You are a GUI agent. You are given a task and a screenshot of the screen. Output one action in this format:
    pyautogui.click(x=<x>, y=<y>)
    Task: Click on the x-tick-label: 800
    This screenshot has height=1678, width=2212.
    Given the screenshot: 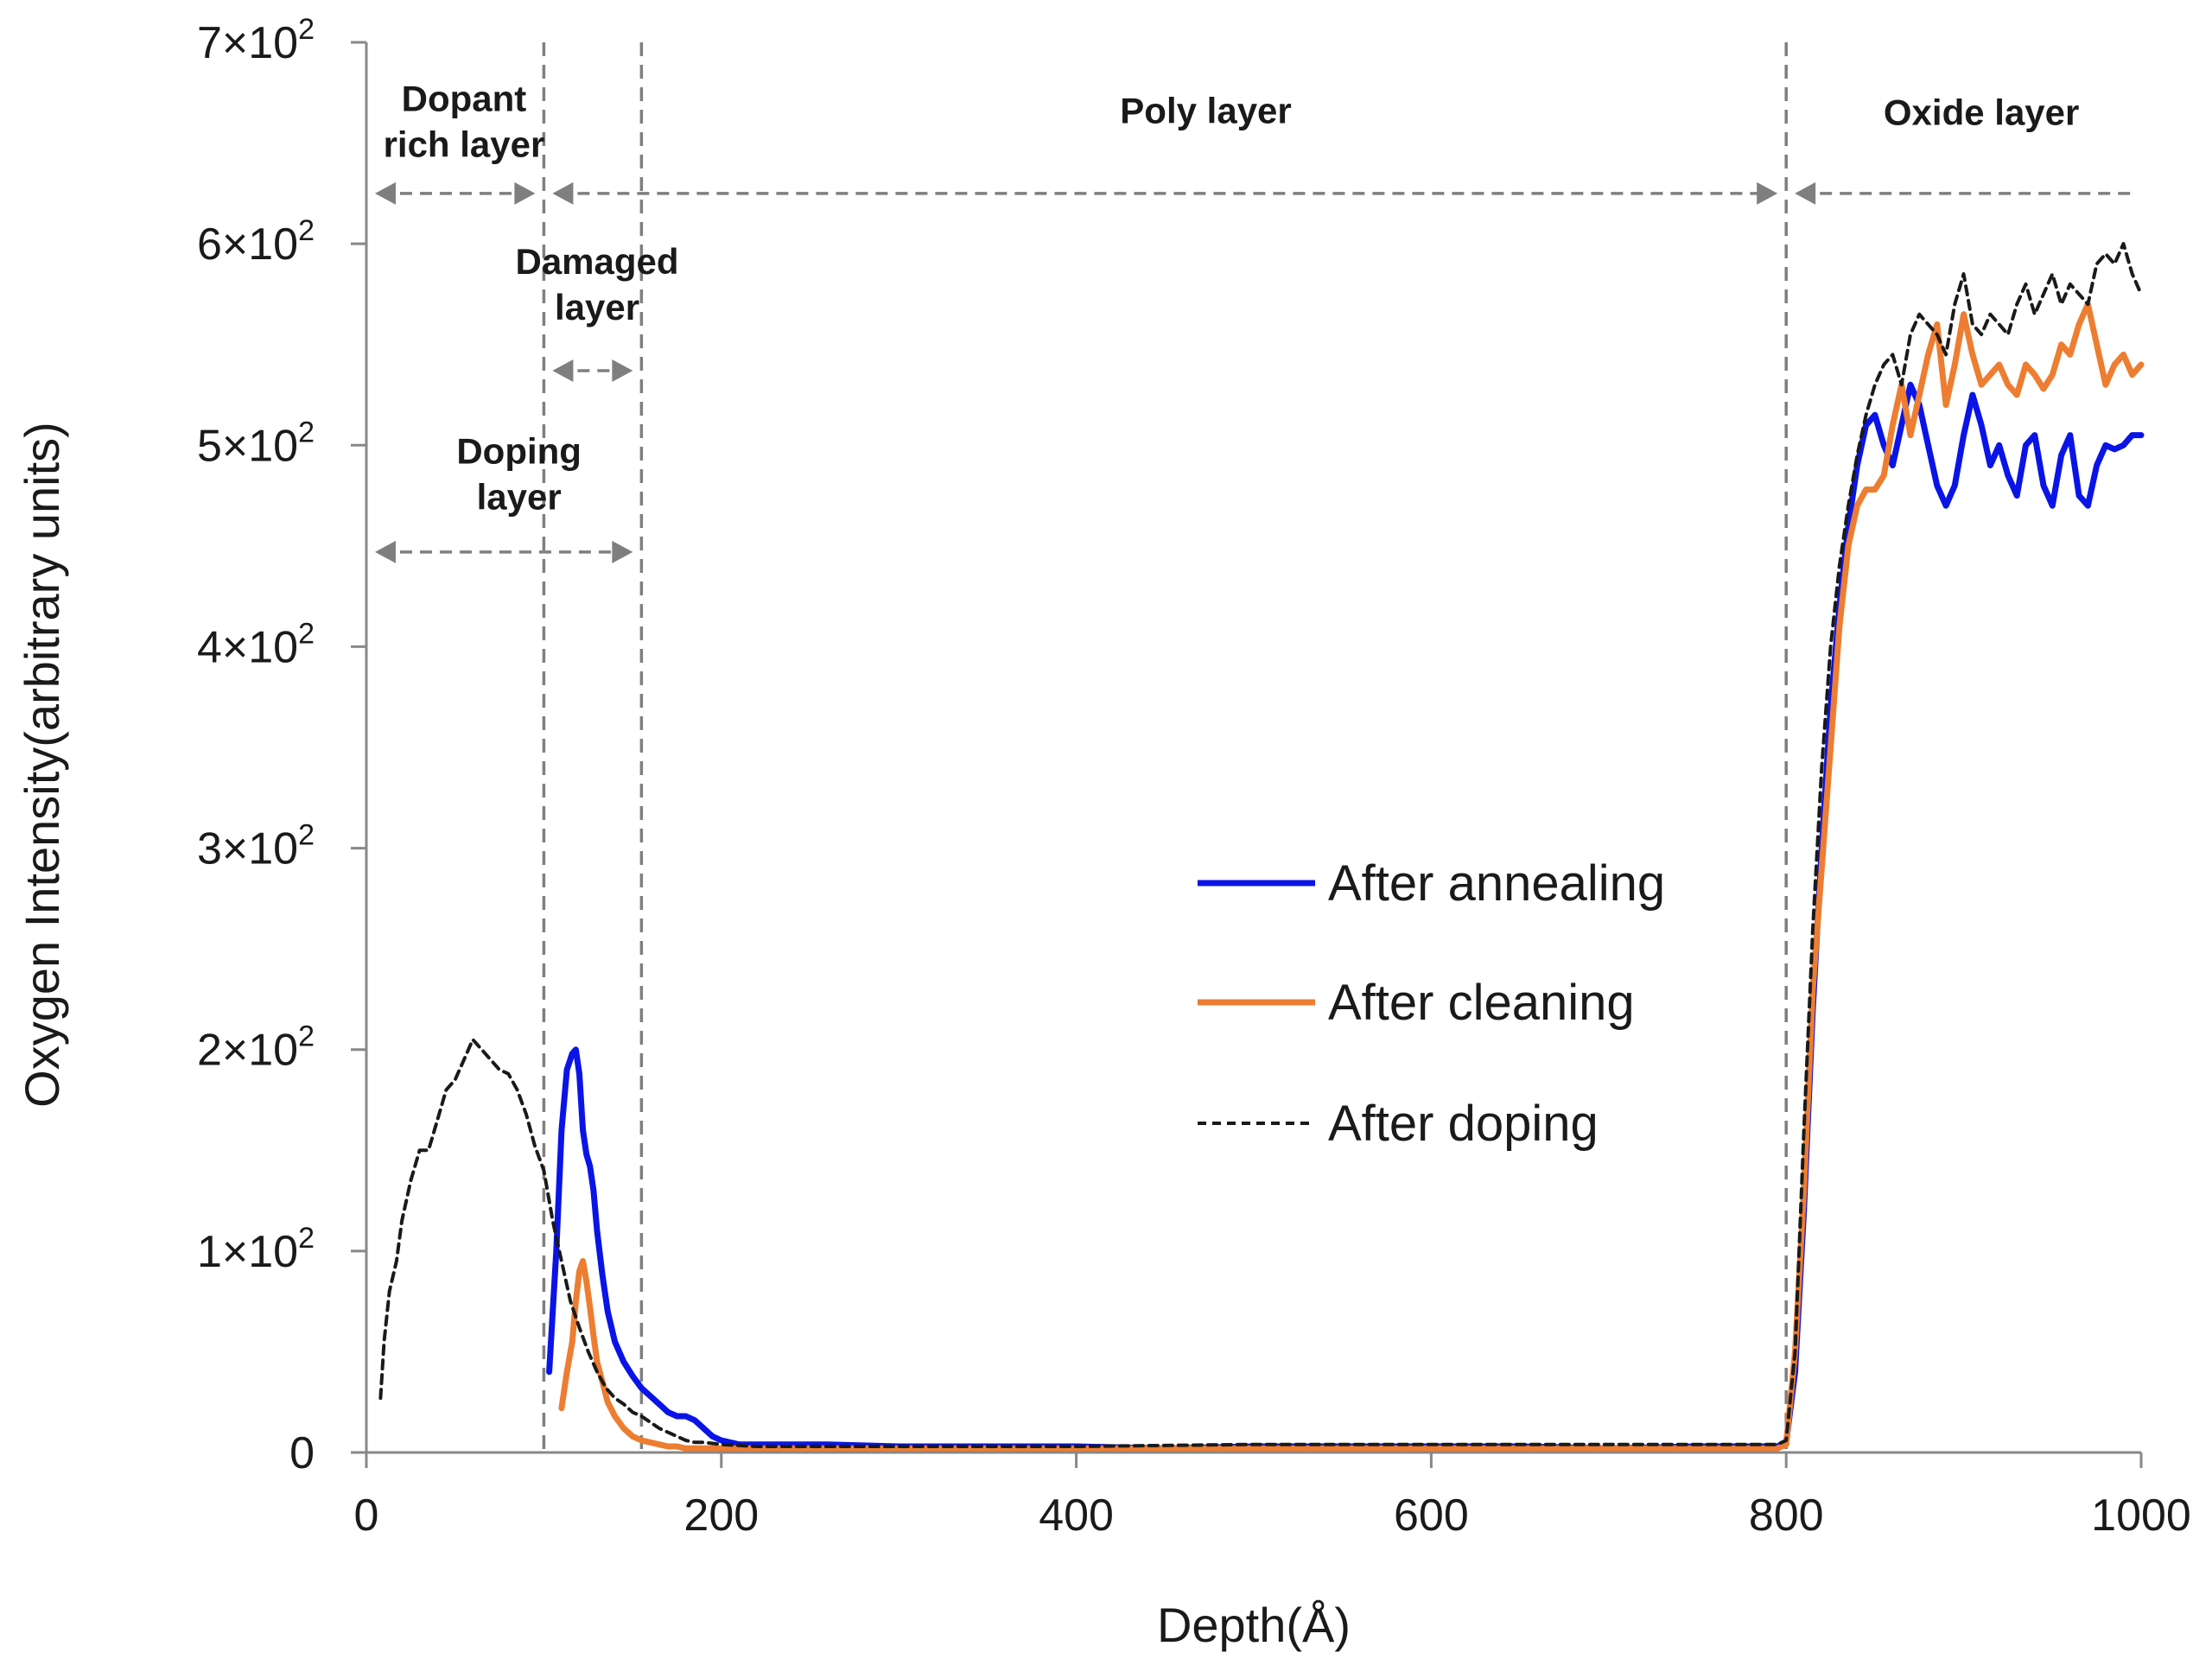 What is the action you would take?
    pyautogui.click(x=1786, y=1516)
    